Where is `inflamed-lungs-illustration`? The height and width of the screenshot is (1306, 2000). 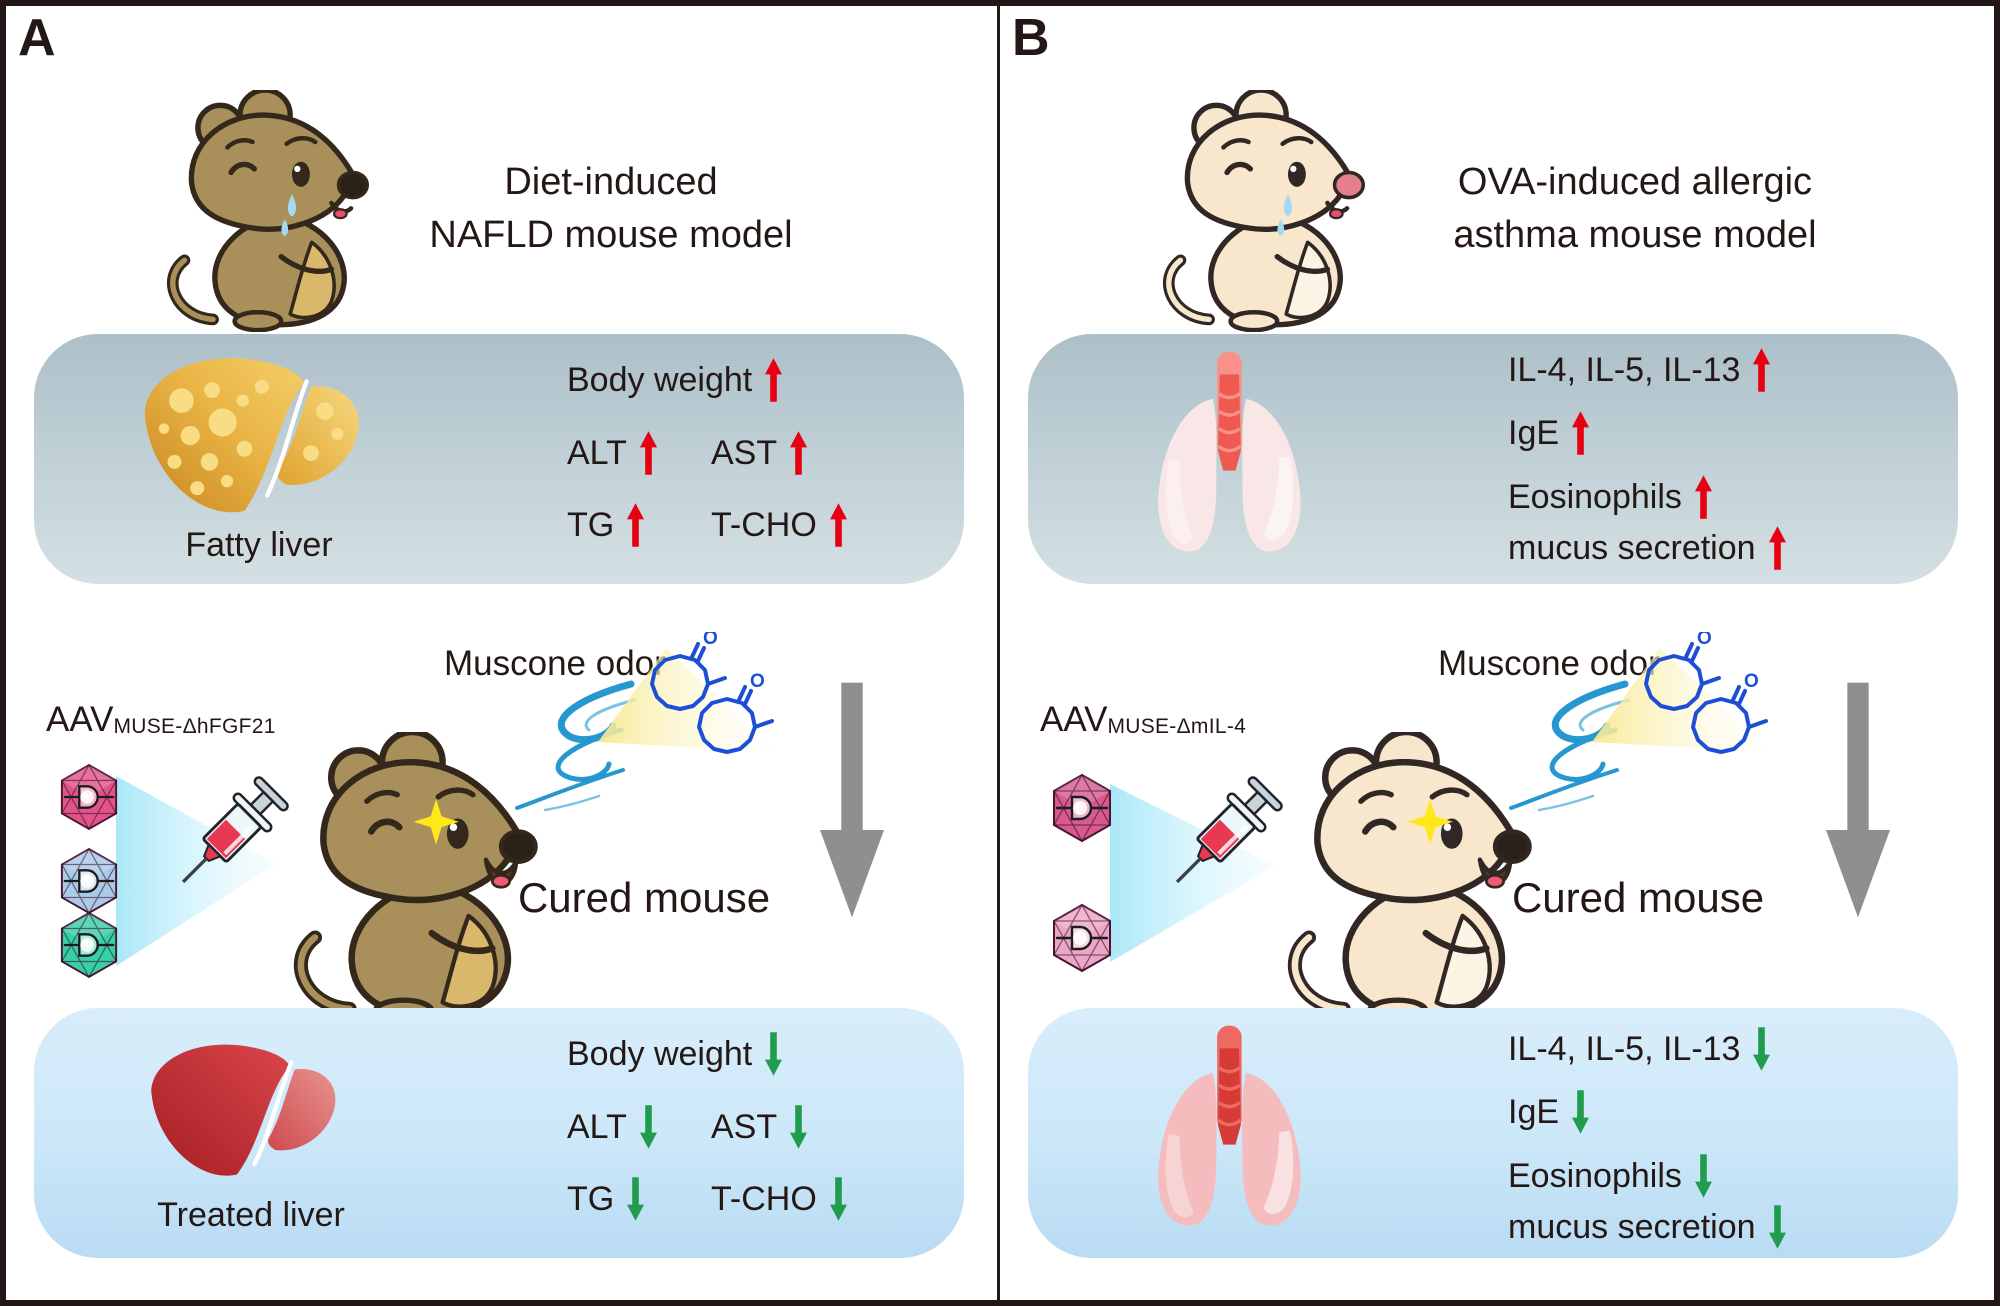 inflamed-lungs-illustration is located at coordinates (1225, 457).